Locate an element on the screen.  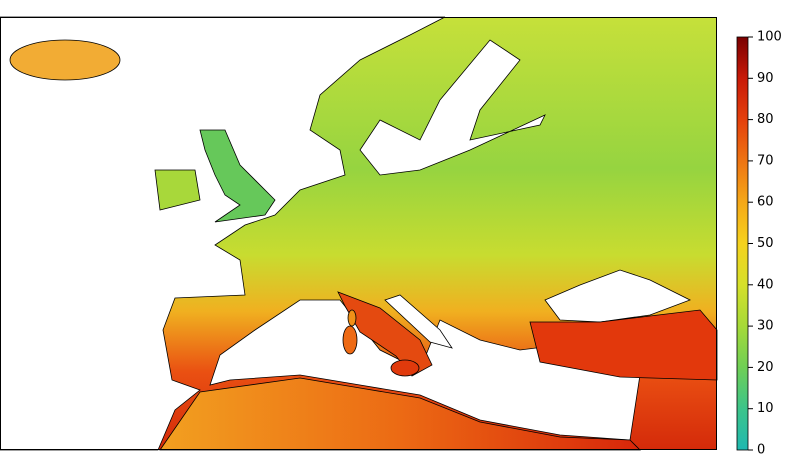
adriatic-sea is located at coordinates (418, 321).